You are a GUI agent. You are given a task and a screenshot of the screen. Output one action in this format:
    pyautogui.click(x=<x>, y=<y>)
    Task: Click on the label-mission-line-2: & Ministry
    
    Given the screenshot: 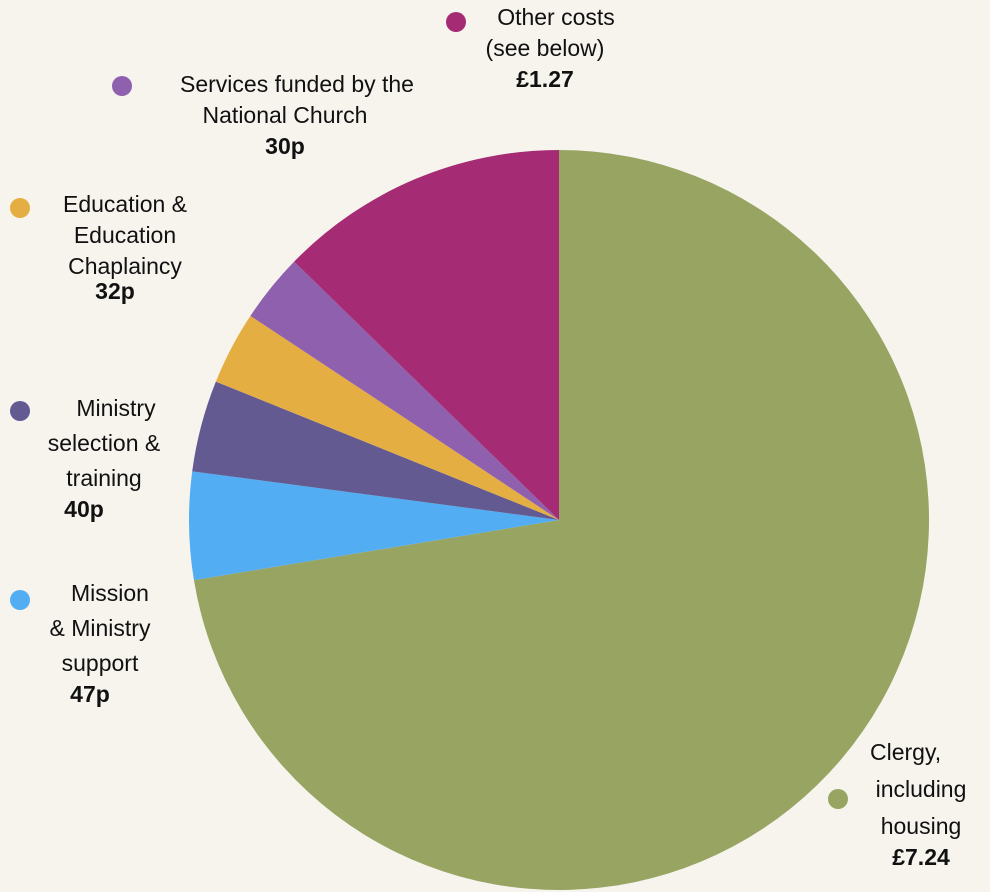 What is the action you would take?
    pyautogui.click(x=100, y=628)
    